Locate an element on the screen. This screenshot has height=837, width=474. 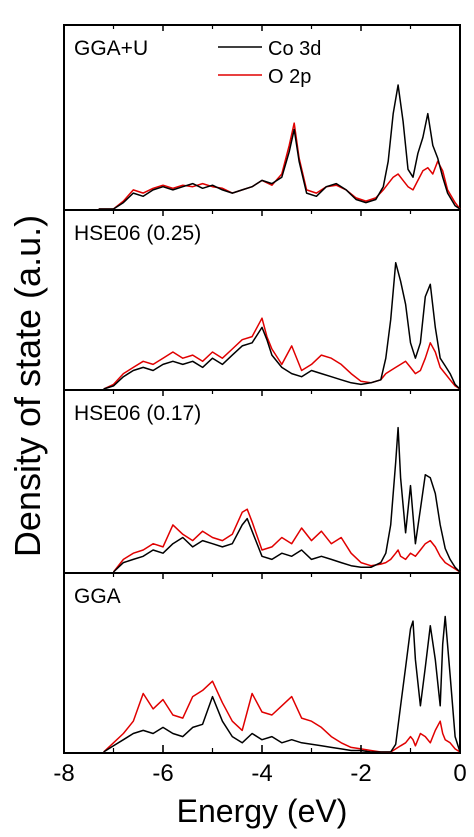
x-axis: -8 -6 -4 -2 0 is located at coordinates (260, 766).